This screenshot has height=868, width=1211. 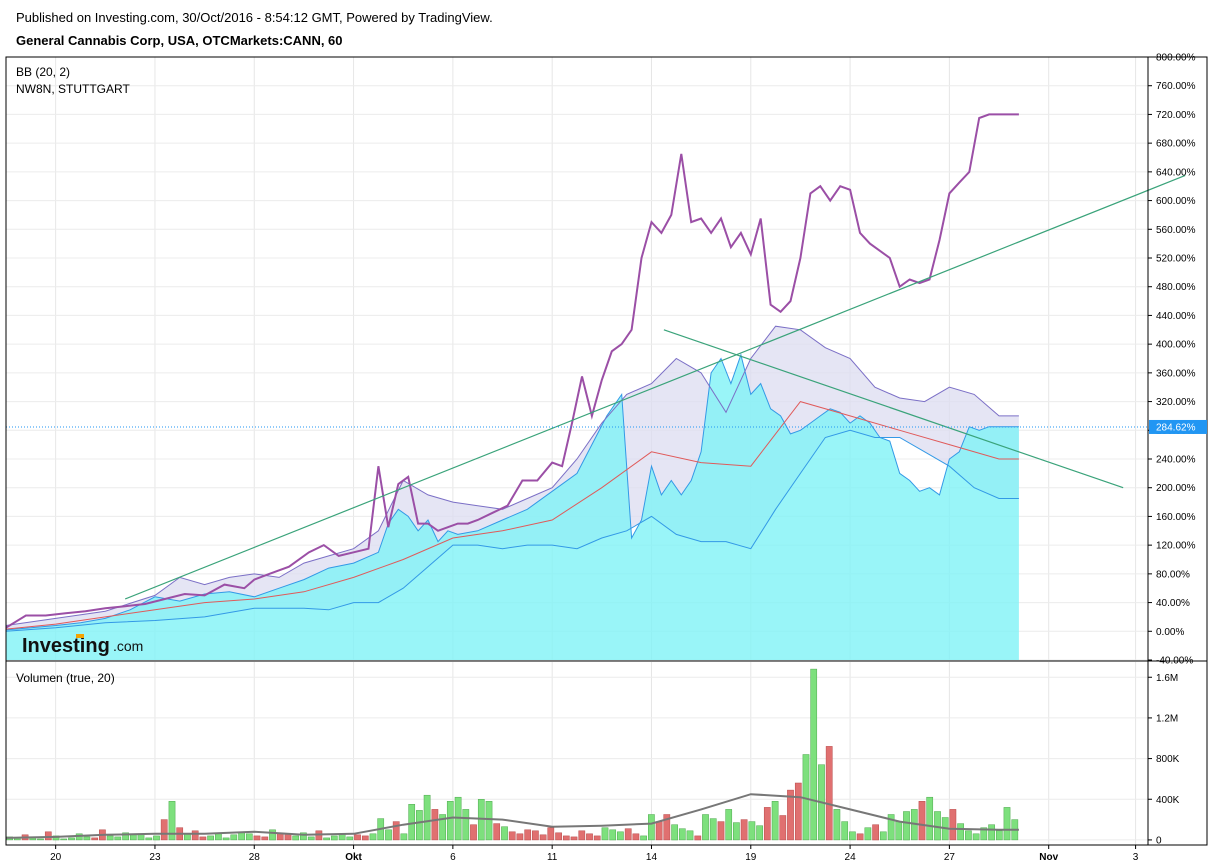 I want to click on x-tick-label: 6, so click(x=453, y=857).